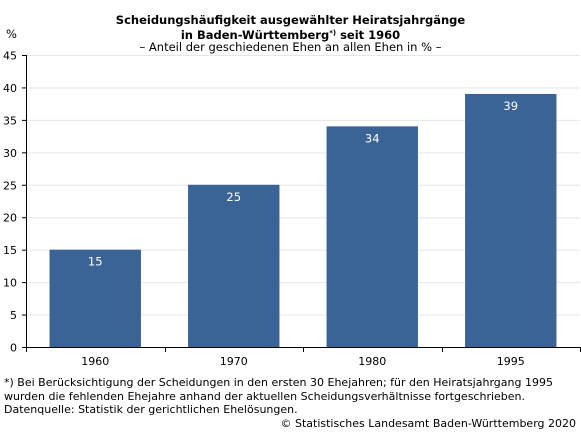 The height and width of the screenshot is (432, 581). I want to click on chart-title-line2-suffix: seit 1960, so click(368, 35).